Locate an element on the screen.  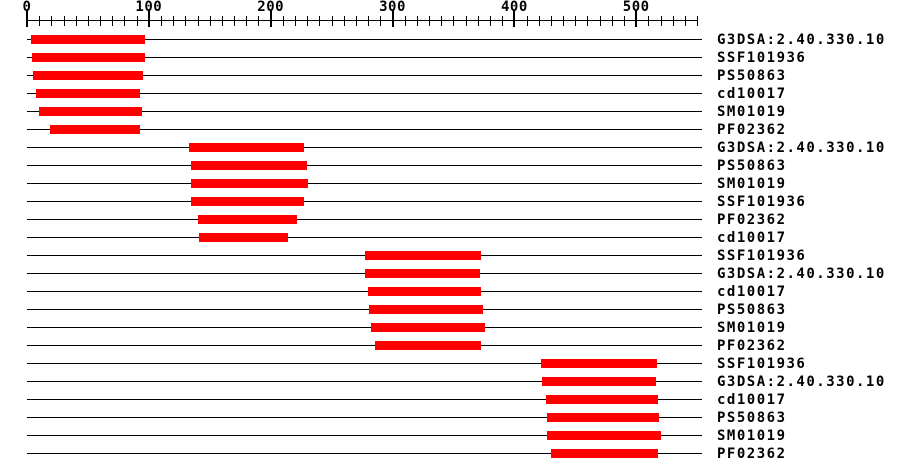
ruler-tick-label: 0 is located at coordinates (27, 7).